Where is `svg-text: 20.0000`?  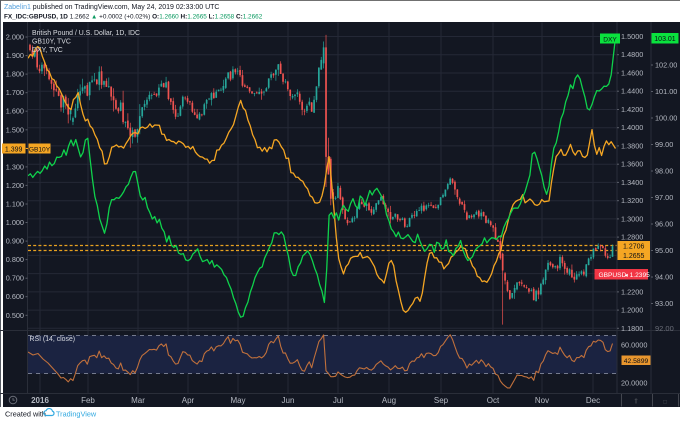 svg-text: 20.0000 is located at coordinates (634, 383).